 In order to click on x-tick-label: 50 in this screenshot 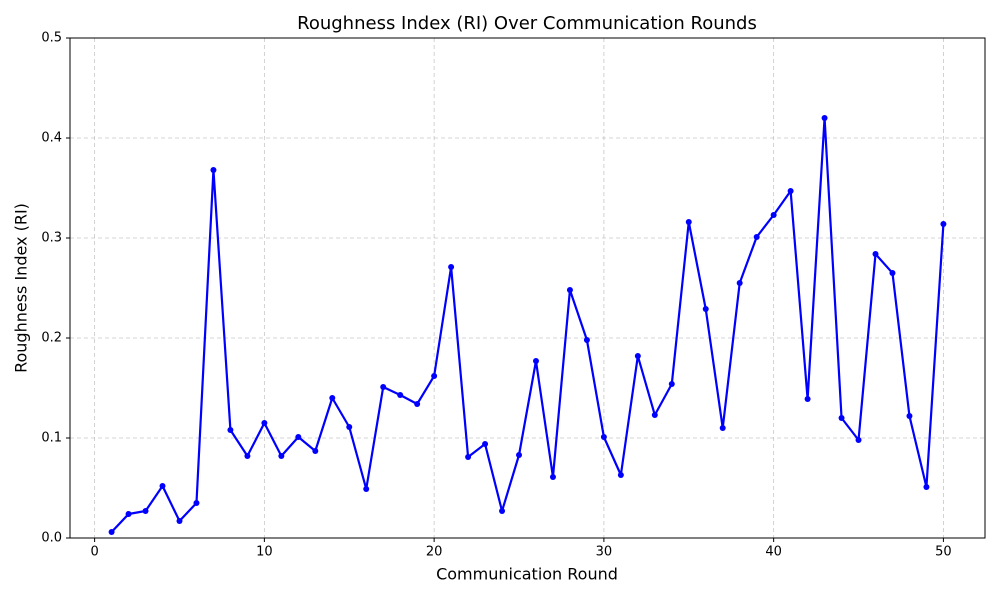, I will do `click(943, 552)`.